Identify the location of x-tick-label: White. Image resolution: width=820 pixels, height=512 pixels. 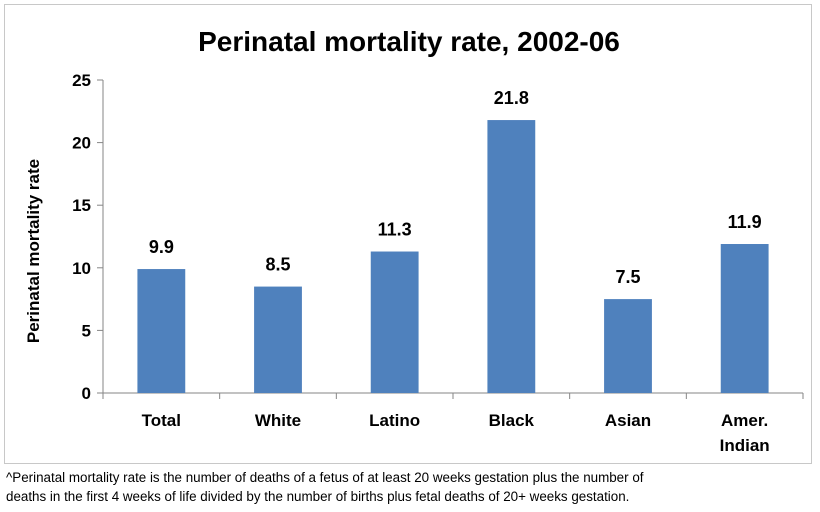
(278, 420).